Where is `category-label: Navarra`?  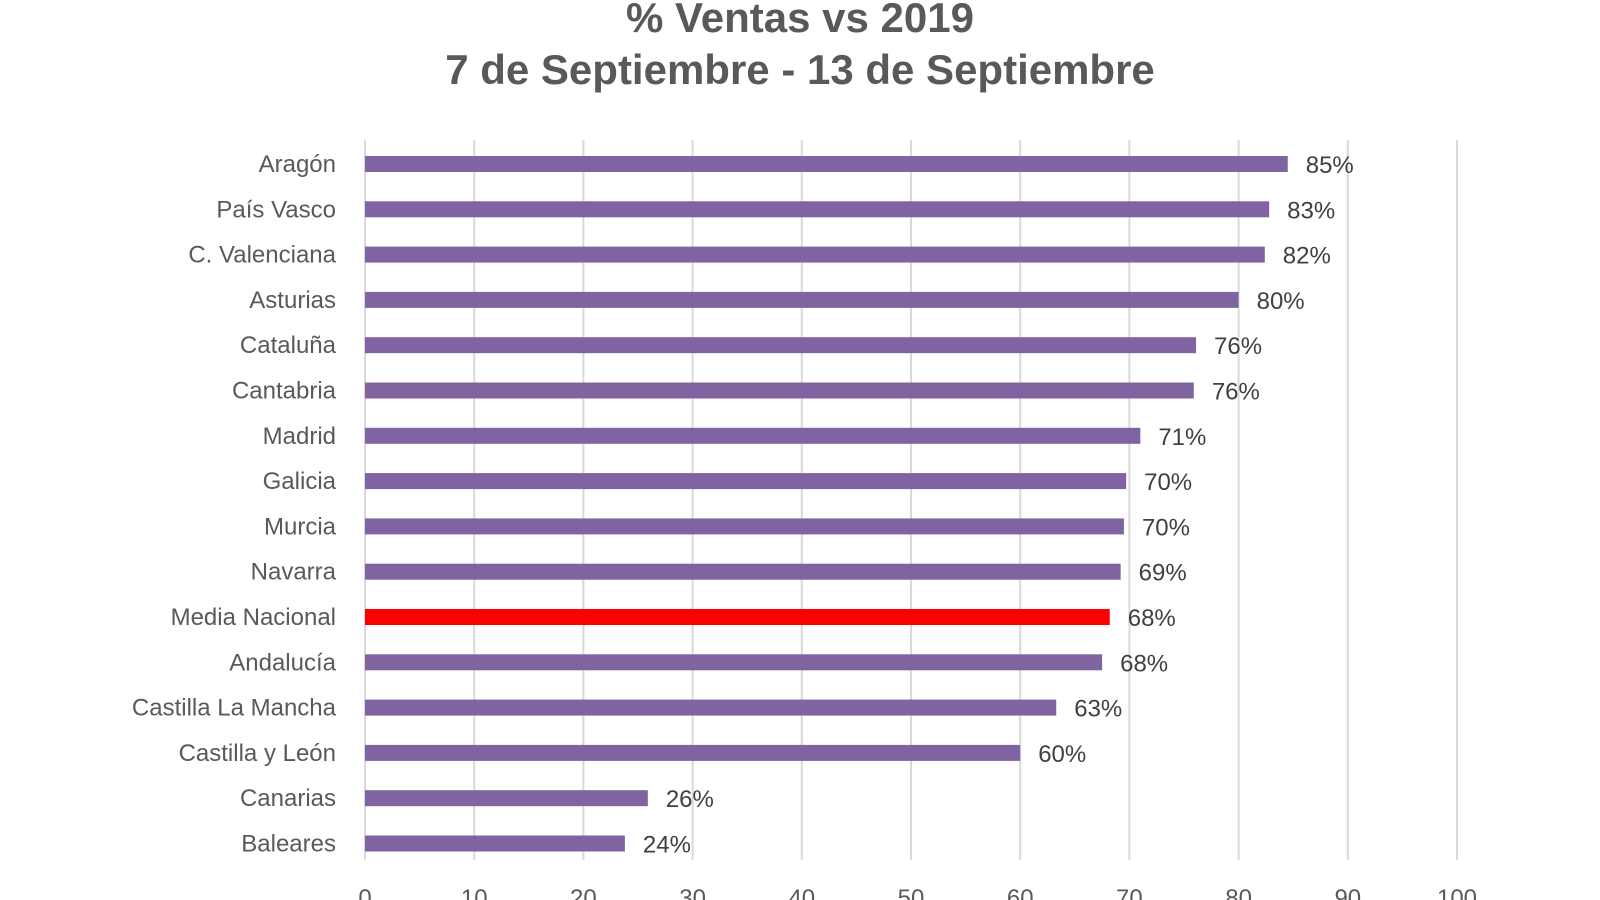 category-label: Navarra is located at coordinates (294, 572).